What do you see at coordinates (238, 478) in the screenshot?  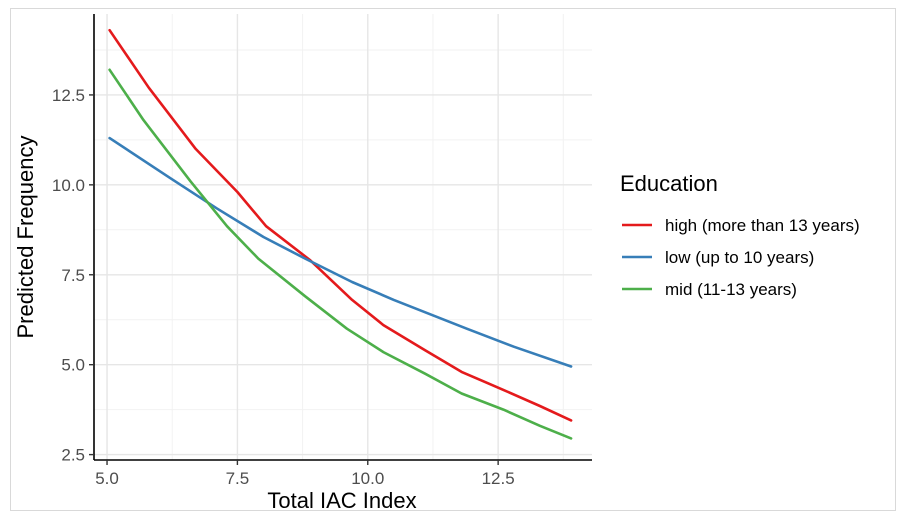 I see `x-tick-label: 7.5` at bounding box center [238, 478].